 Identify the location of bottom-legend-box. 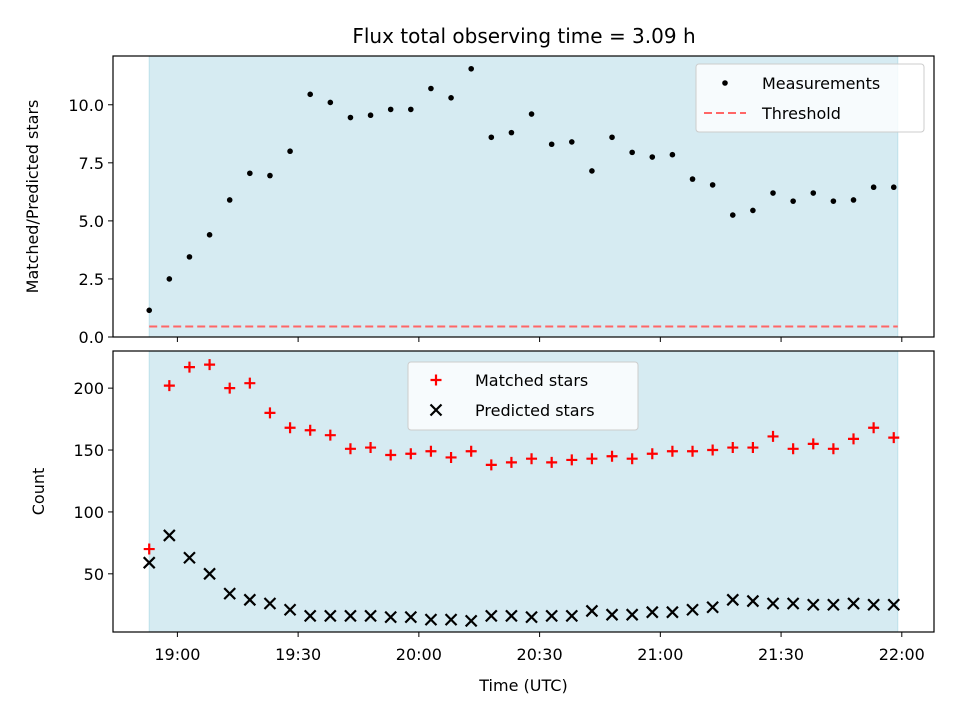
(523, 396).